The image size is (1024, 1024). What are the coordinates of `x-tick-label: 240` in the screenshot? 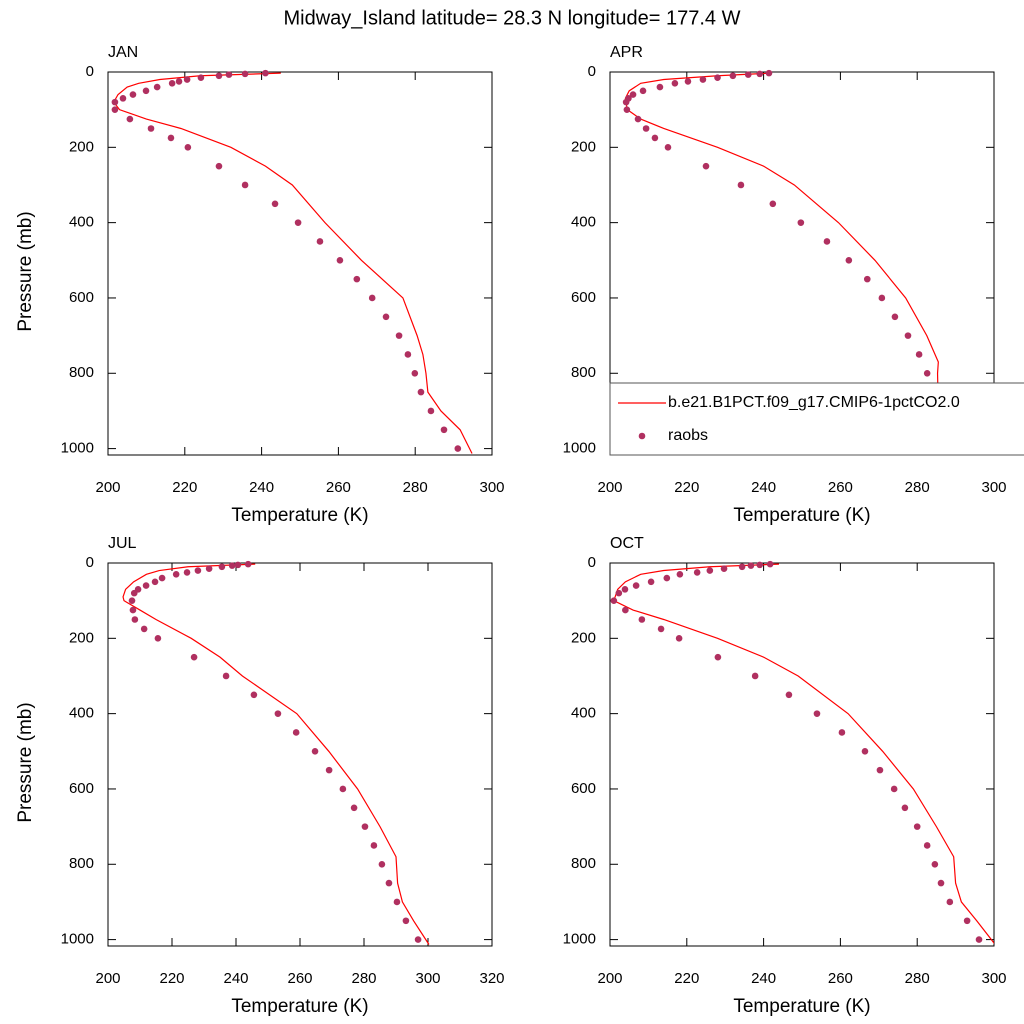 It's located at (235, 978).